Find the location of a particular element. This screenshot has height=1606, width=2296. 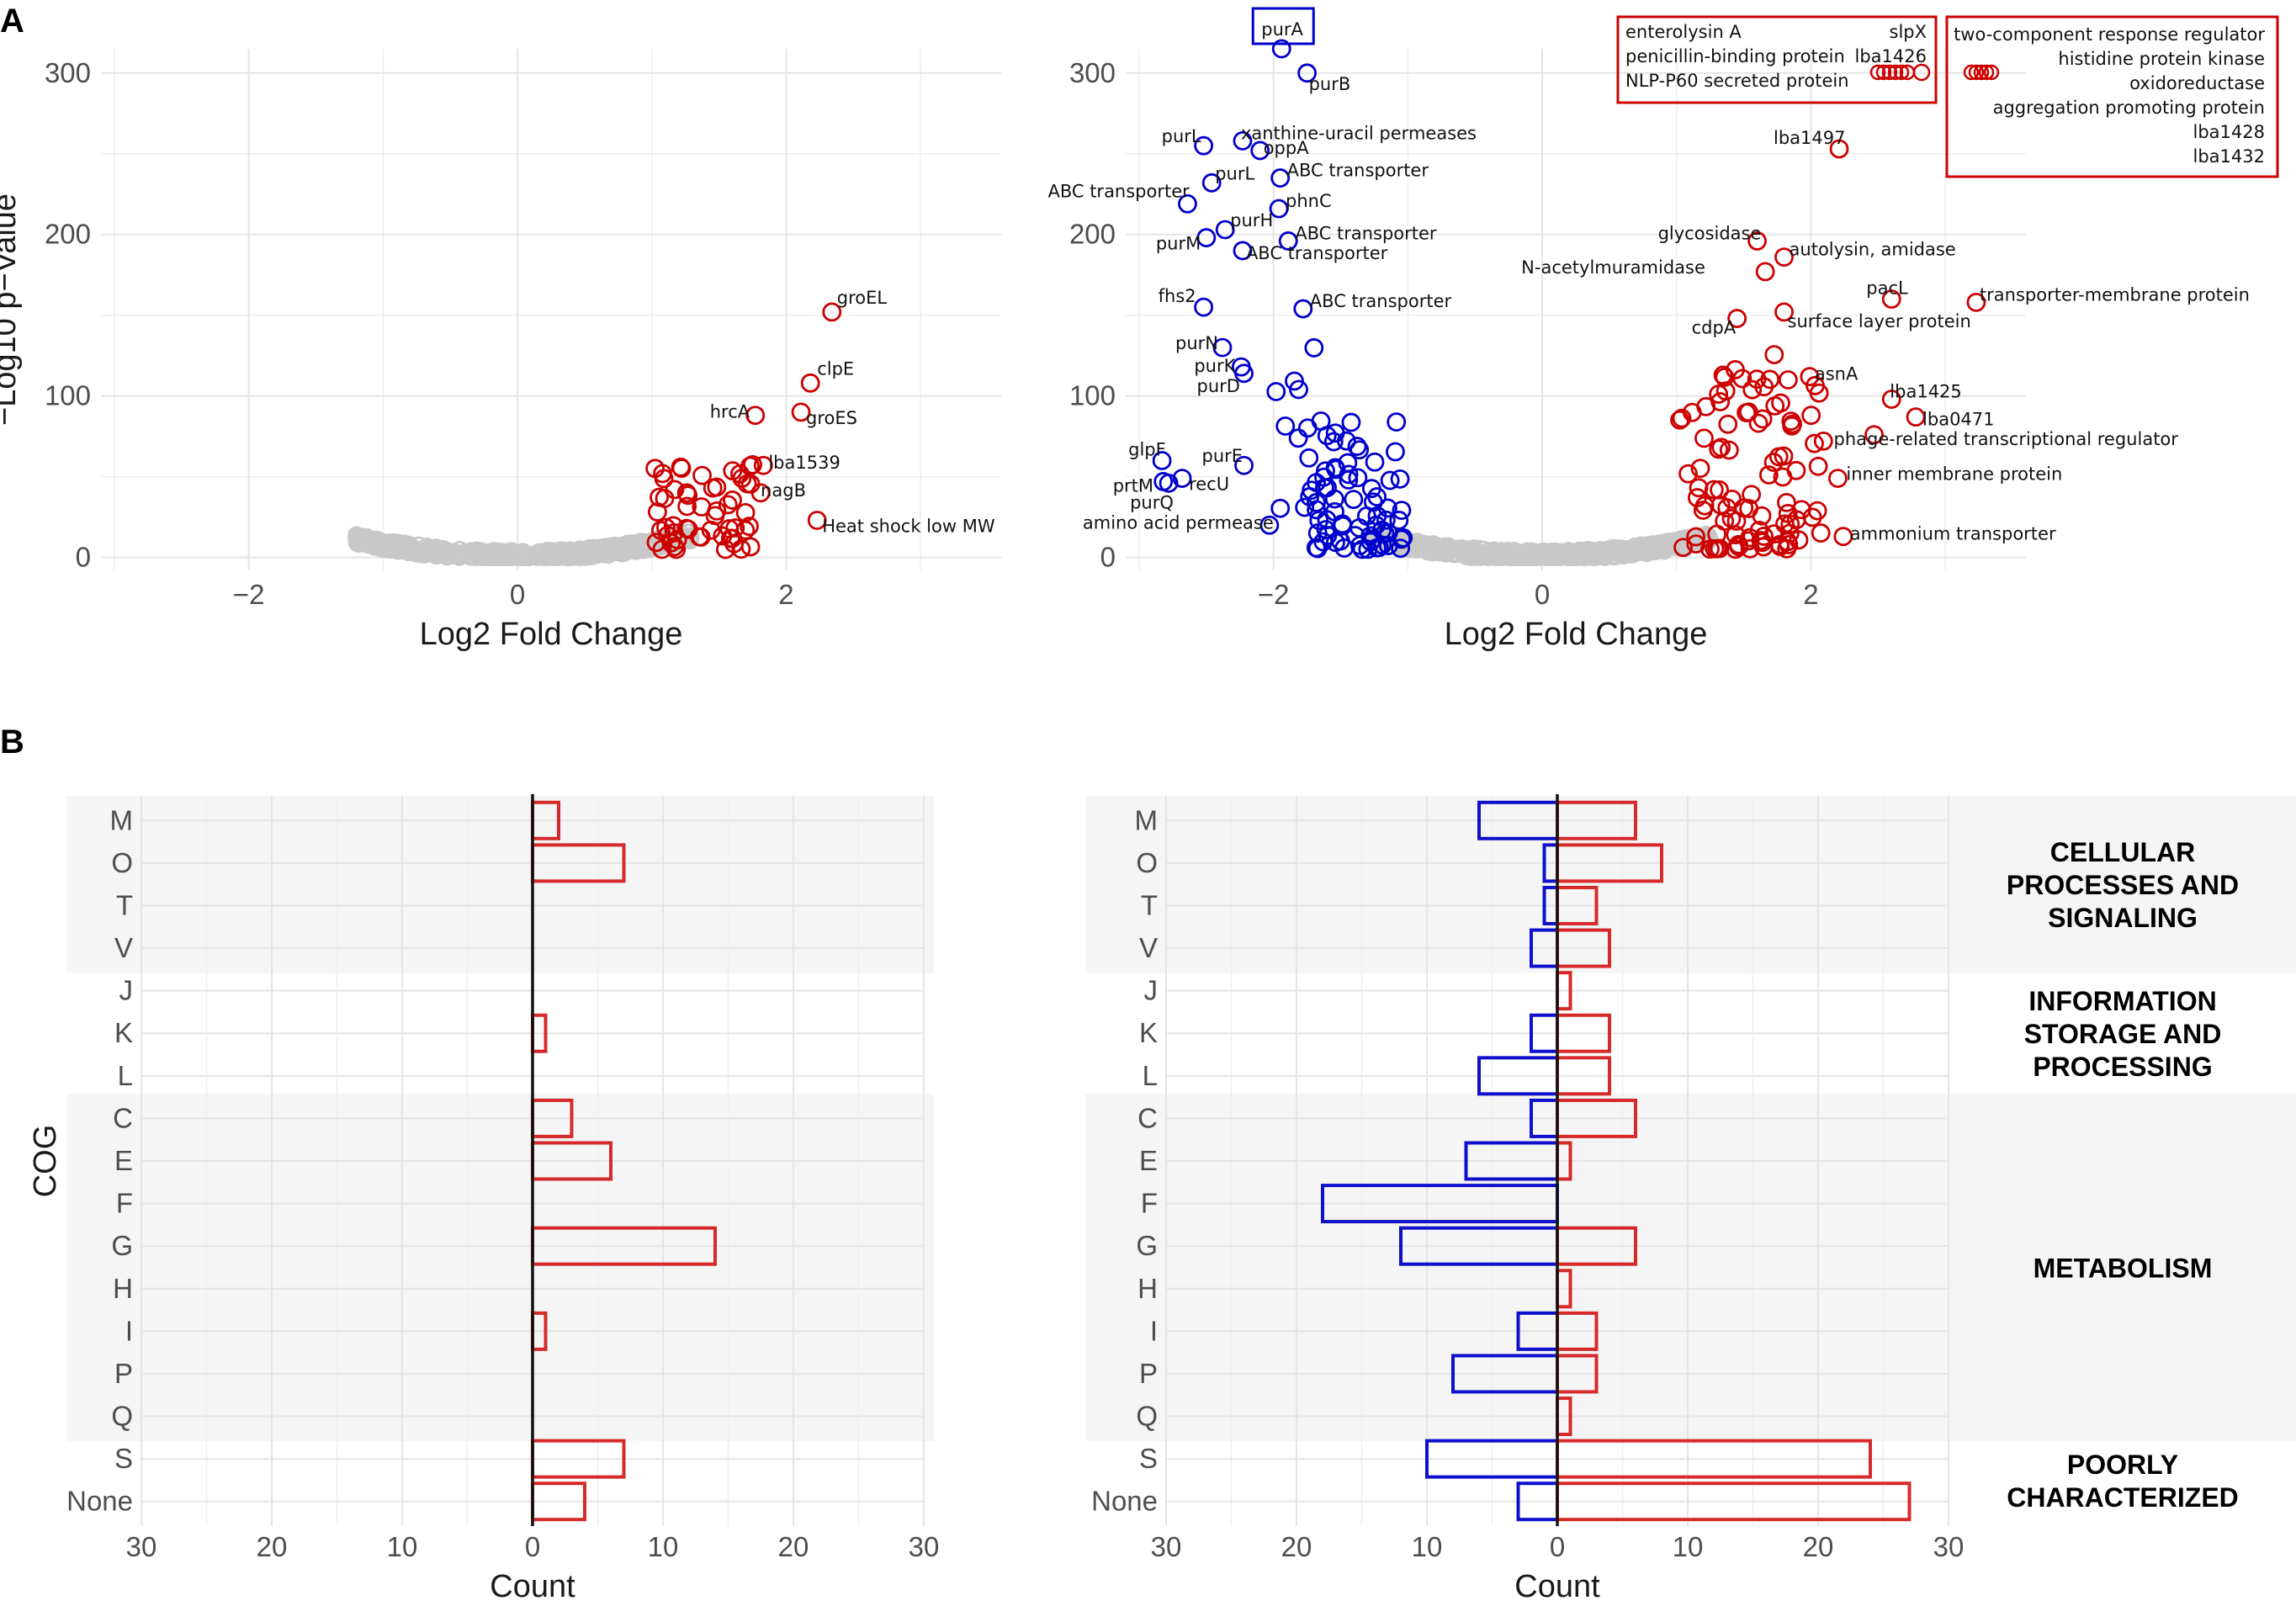

gene-label: Heat shock low MW is located at coordinates (909, 526).